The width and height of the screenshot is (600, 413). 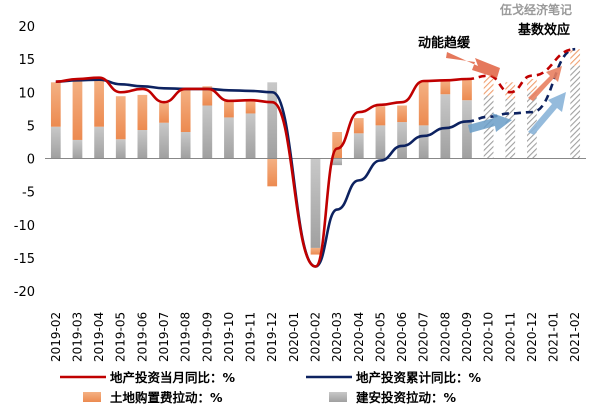 What do you see at coordinates (359, 337) in the screenshot?
I see `x-tick-label: 2020-04` at bounding box center [359, 337].